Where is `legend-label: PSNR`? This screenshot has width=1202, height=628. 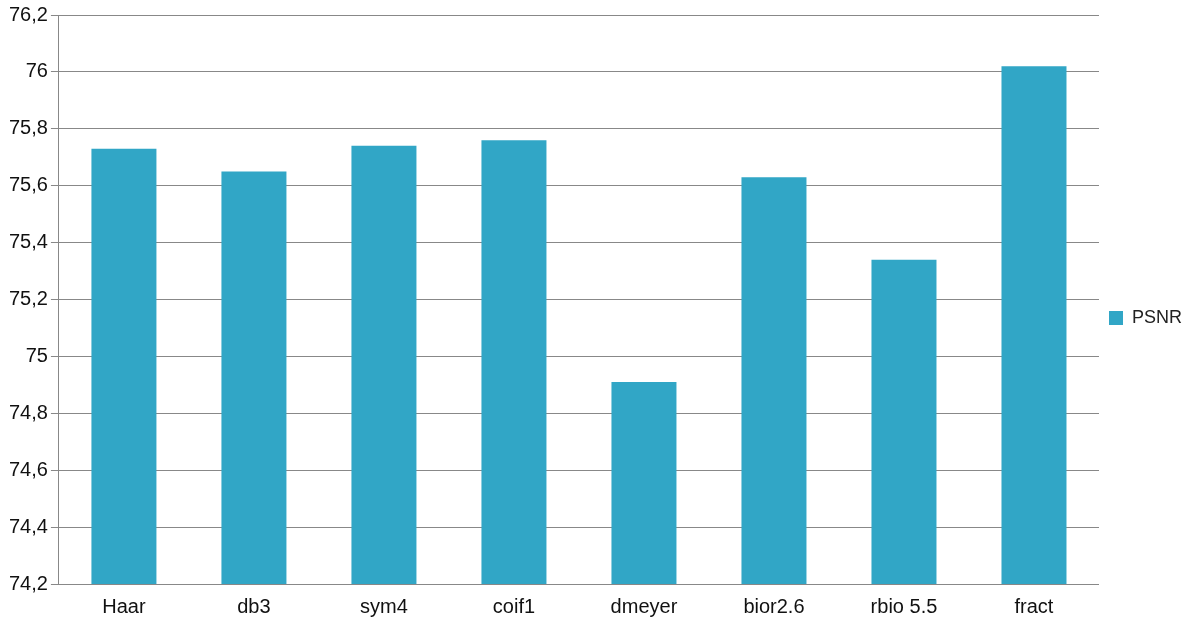
legend-label: PSNR is located at coordinates (1157, 316).